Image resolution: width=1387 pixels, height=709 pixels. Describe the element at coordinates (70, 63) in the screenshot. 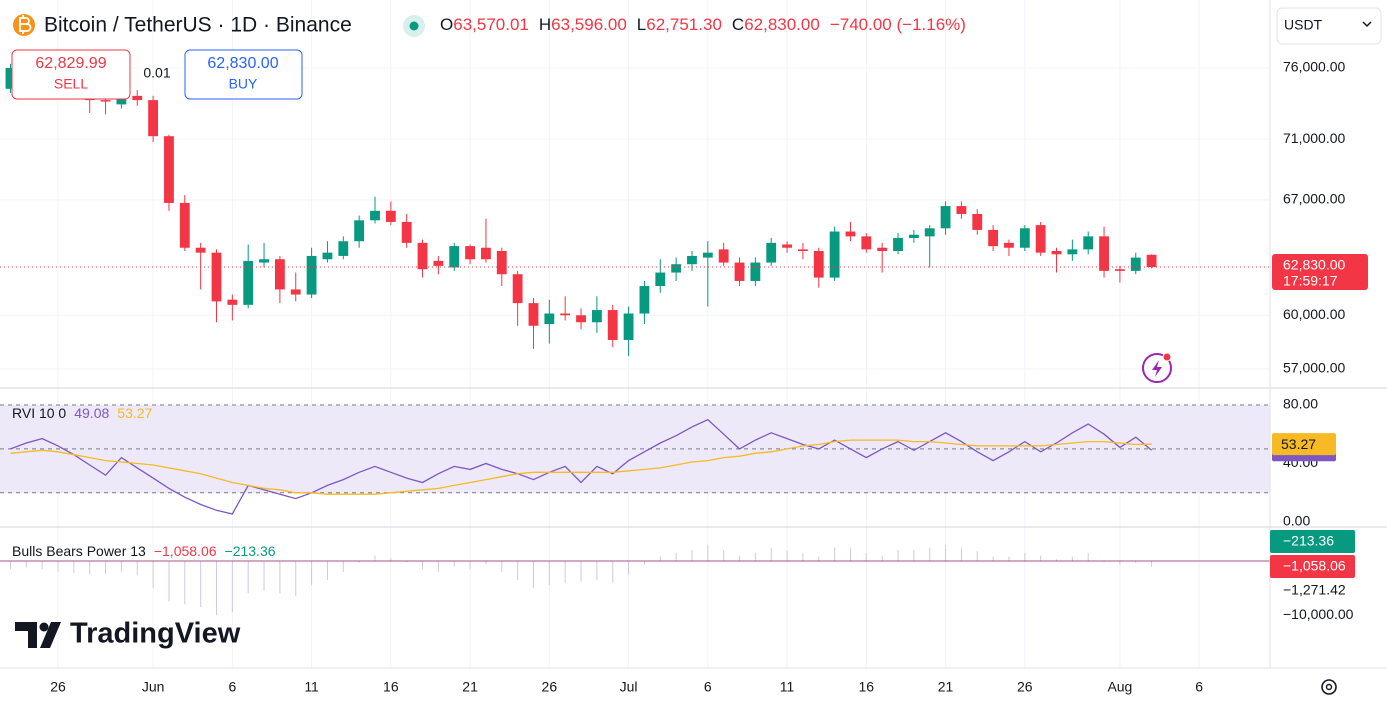

I see `sell-price: 62,829.99` at that location.